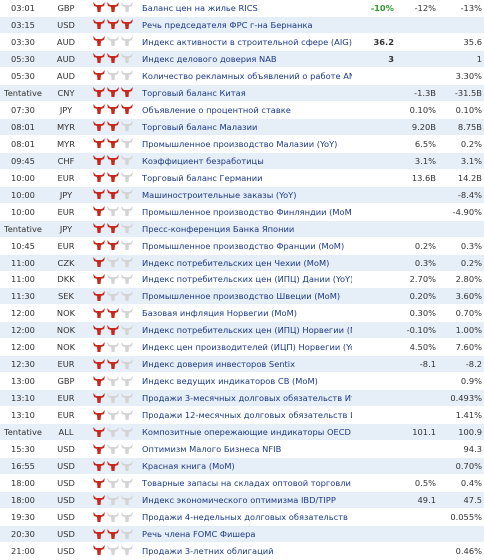 The height and width of the screenshot is (560, 484). What do you see at coordinates (242, 467) in the screenshot?
I see `event-row: 16:55 USD Красная книга (MoM) 0.70%` at bounding box center [242, 467].